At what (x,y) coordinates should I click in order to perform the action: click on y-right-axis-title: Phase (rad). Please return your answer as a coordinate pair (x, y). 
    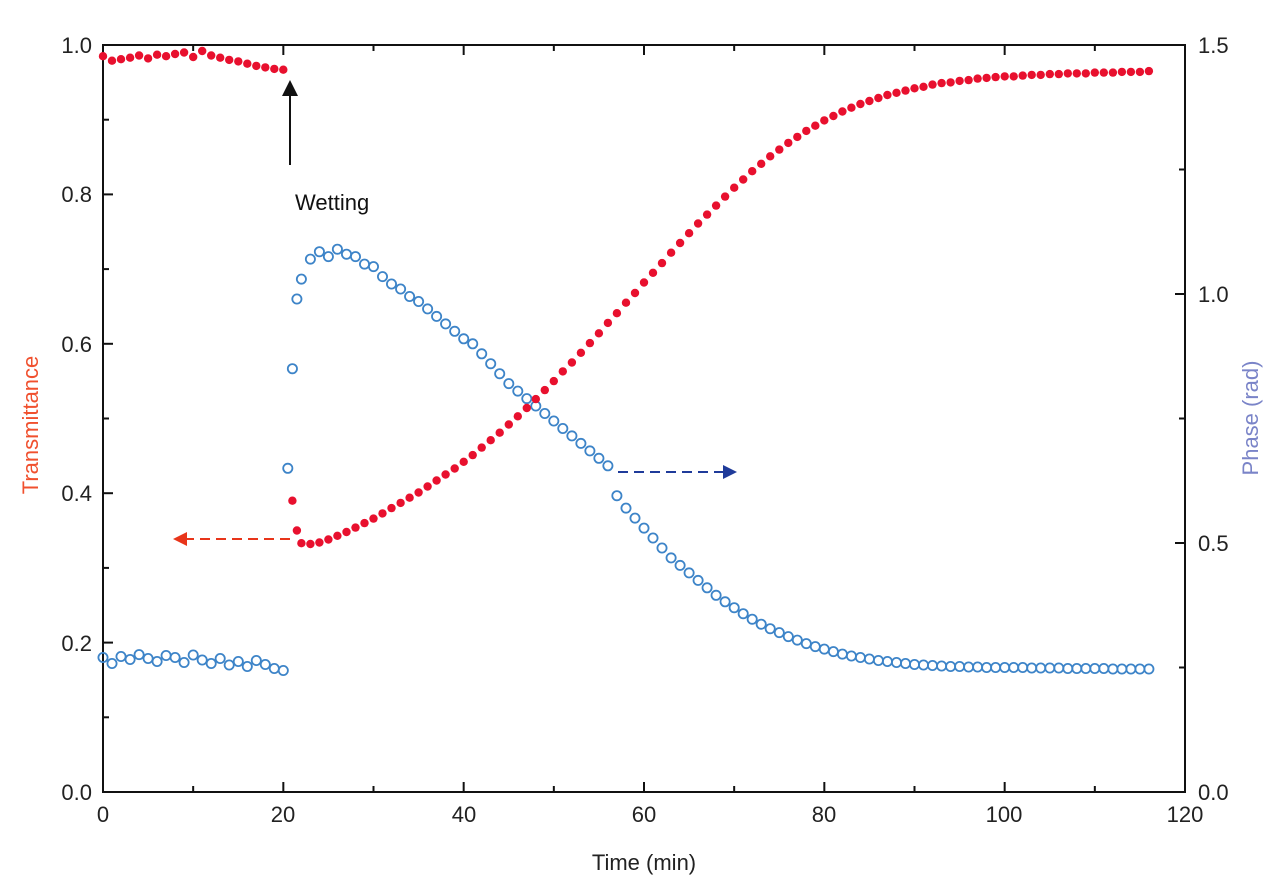
    Looking at the image, I should click on (1250, 418).